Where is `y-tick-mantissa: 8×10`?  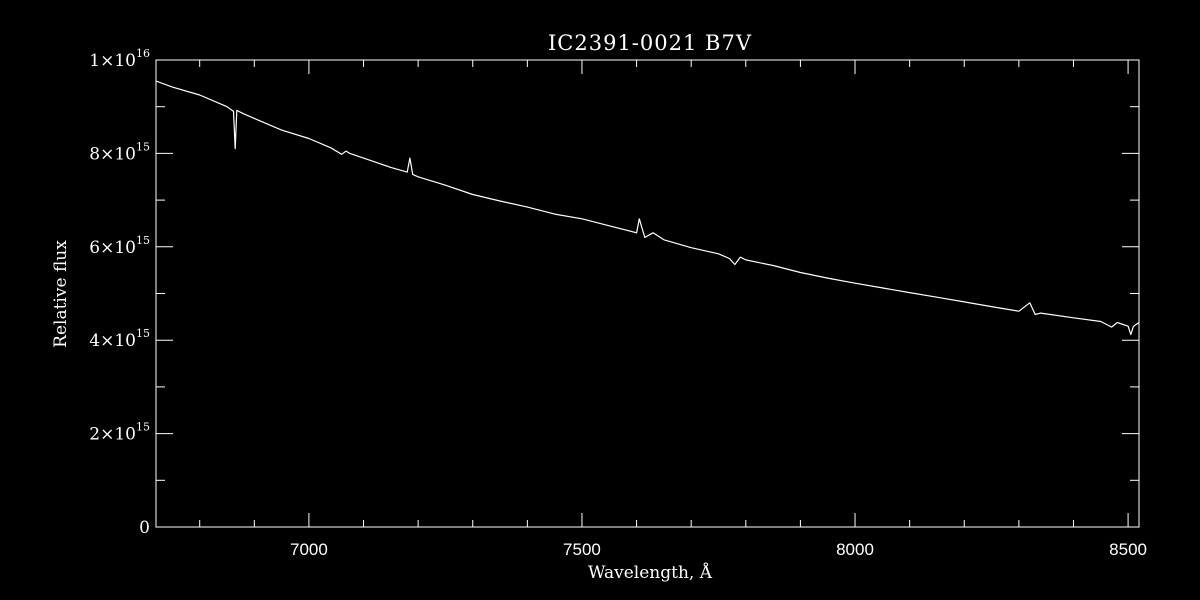
y-tick-mantissa: 8×10 is located at coordinates (112, 154).